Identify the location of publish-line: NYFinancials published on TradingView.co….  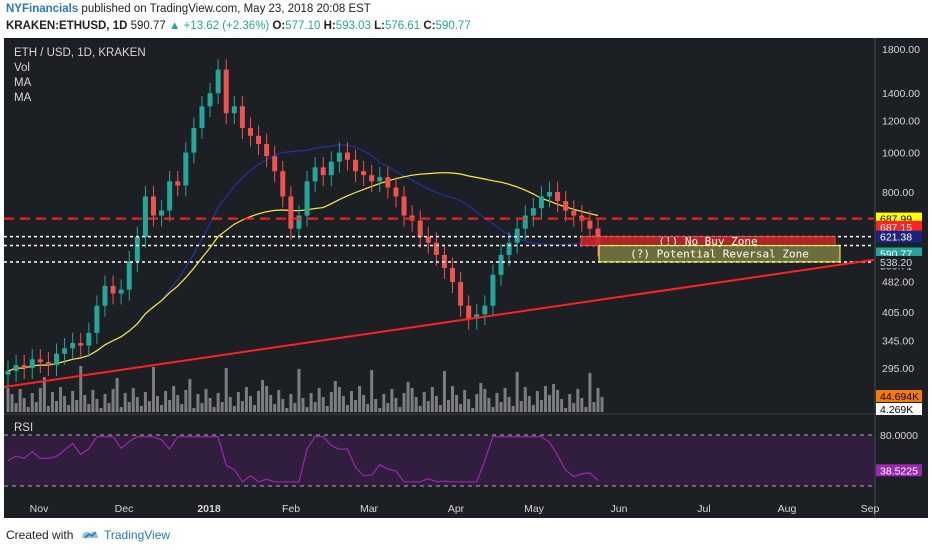
(188, 9).